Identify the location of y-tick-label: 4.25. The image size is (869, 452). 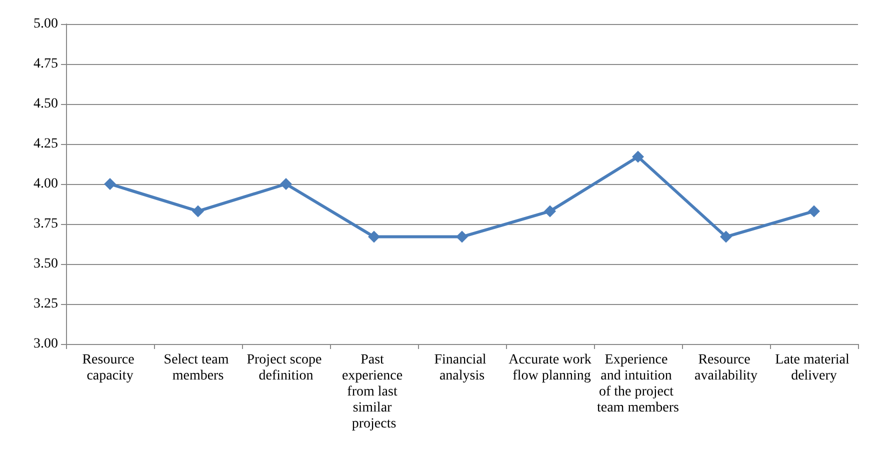
(46, 144).